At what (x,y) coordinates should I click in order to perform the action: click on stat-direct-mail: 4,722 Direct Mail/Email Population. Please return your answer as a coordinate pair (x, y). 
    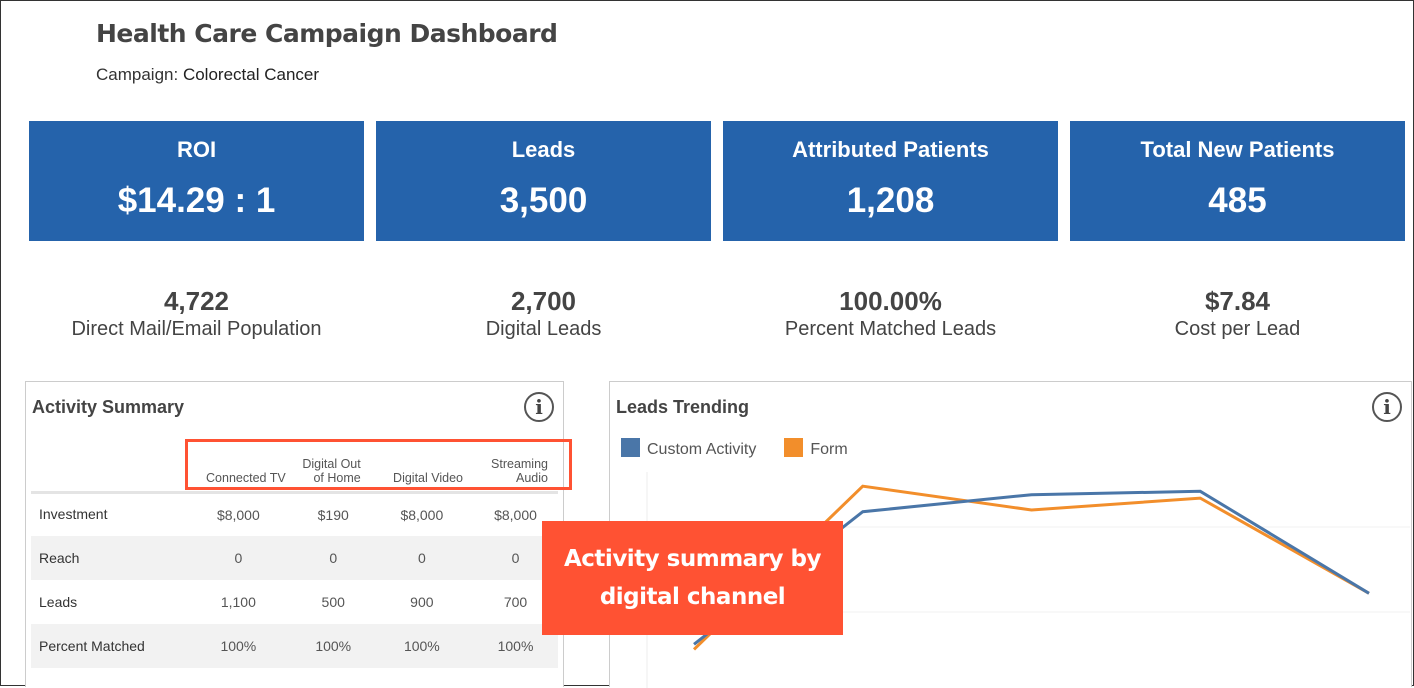
    Looking at the image, I should click on (196, 313).